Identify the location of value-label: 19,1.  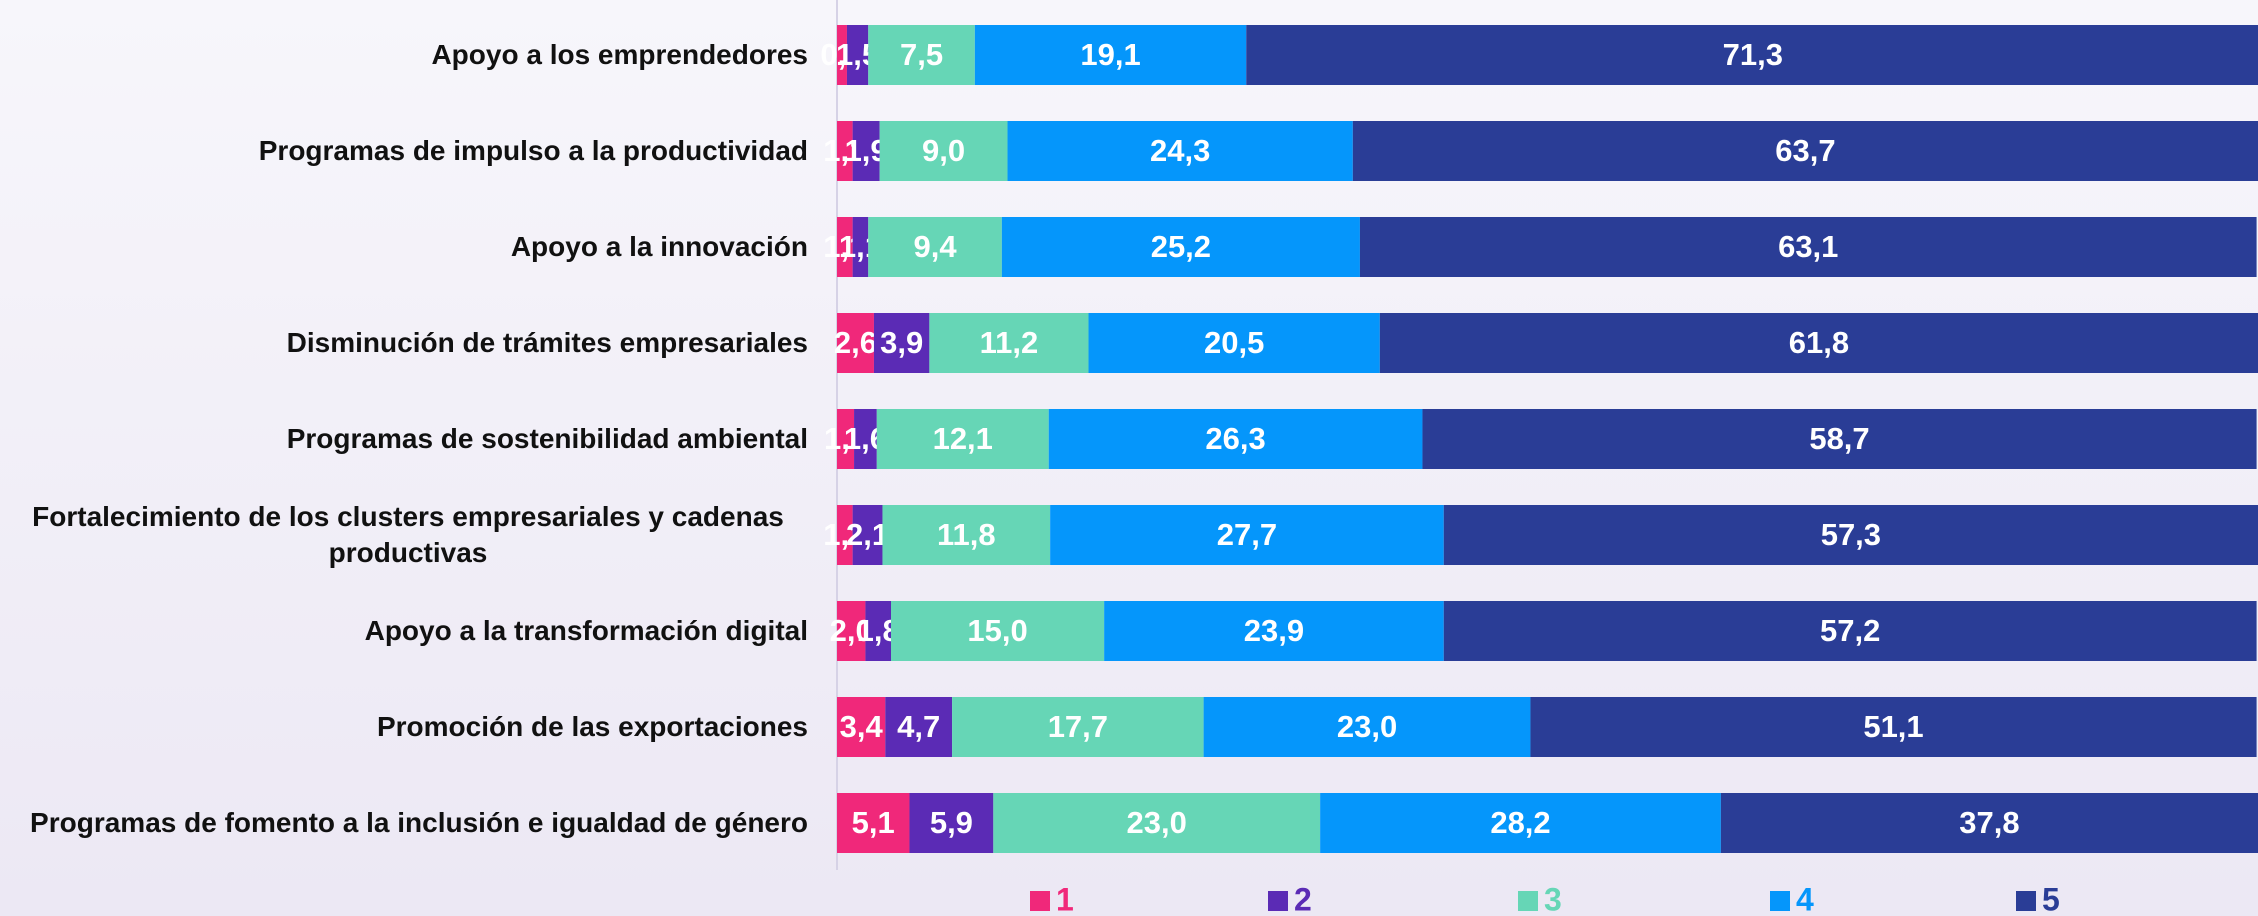
(1110, 54).